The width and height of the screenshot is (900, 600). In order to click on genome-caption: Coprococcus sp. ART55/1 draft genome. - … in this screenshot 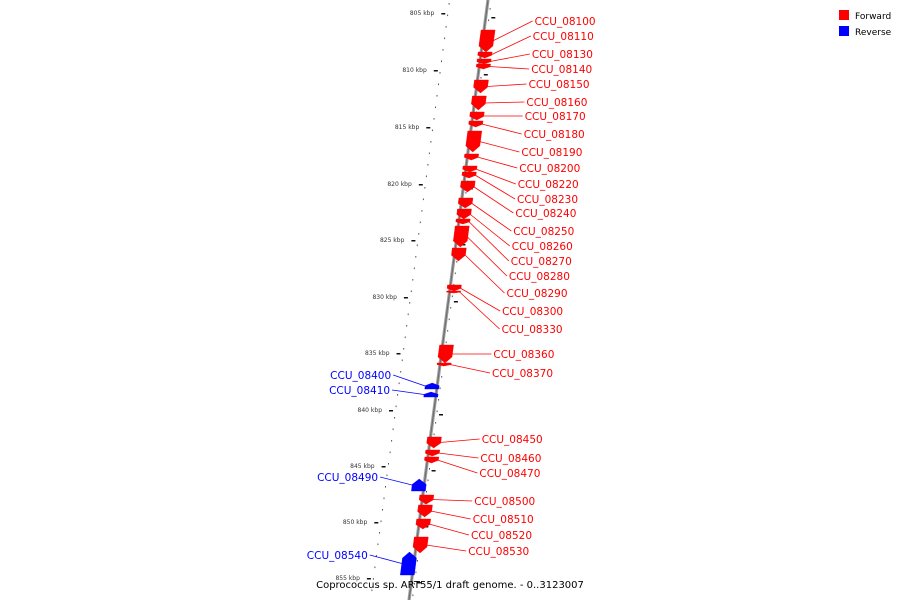, I will do `click(450, 585)`.